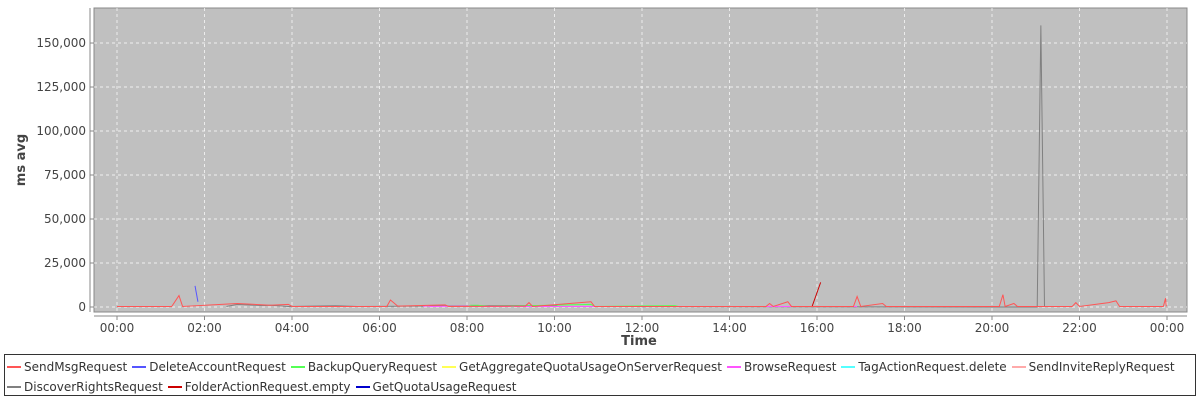  I want to click on legend-label: GetQuotaUsageRequest, so click(444, 386).